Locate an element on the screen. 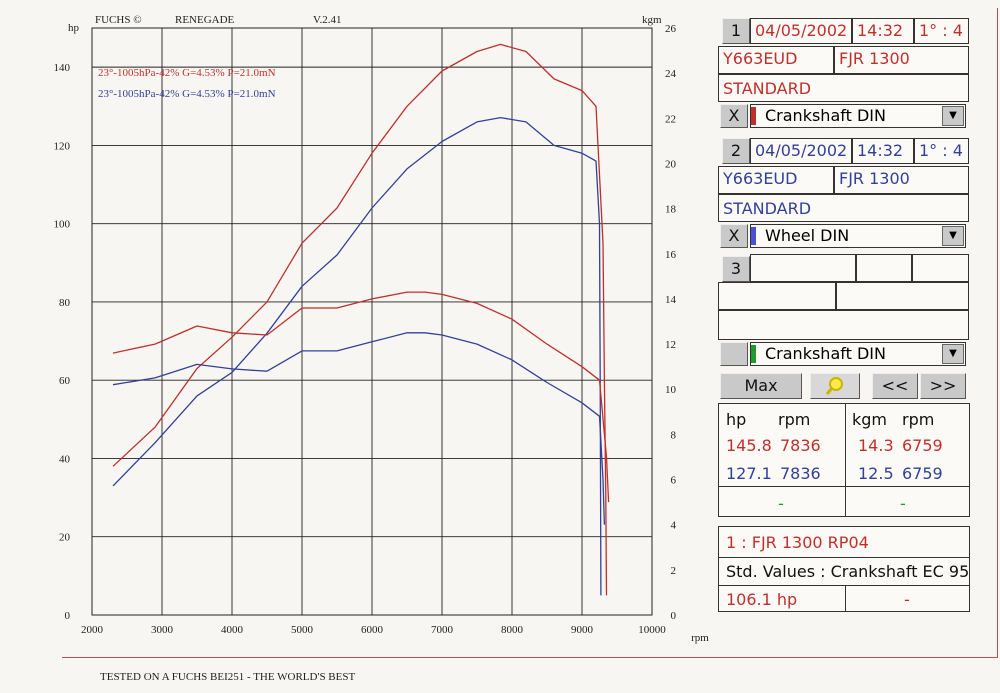 This screenshot has height=693, width=1000. run3-color-swatch is located at coordinates (753, 354).